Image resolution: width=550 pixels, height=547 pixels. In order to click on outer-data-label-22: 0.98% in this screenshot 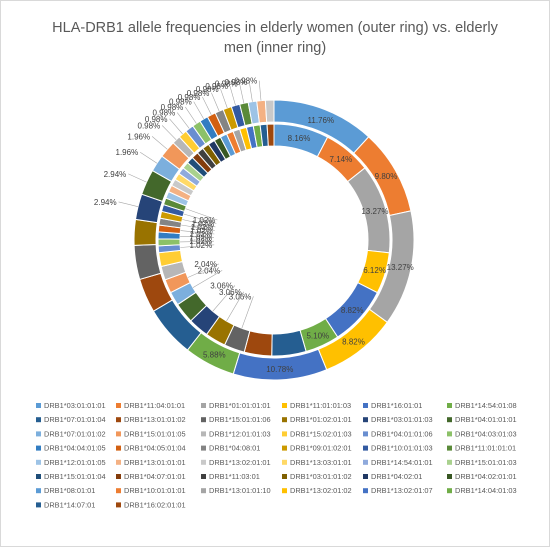, I will do `click(216, 86)`.